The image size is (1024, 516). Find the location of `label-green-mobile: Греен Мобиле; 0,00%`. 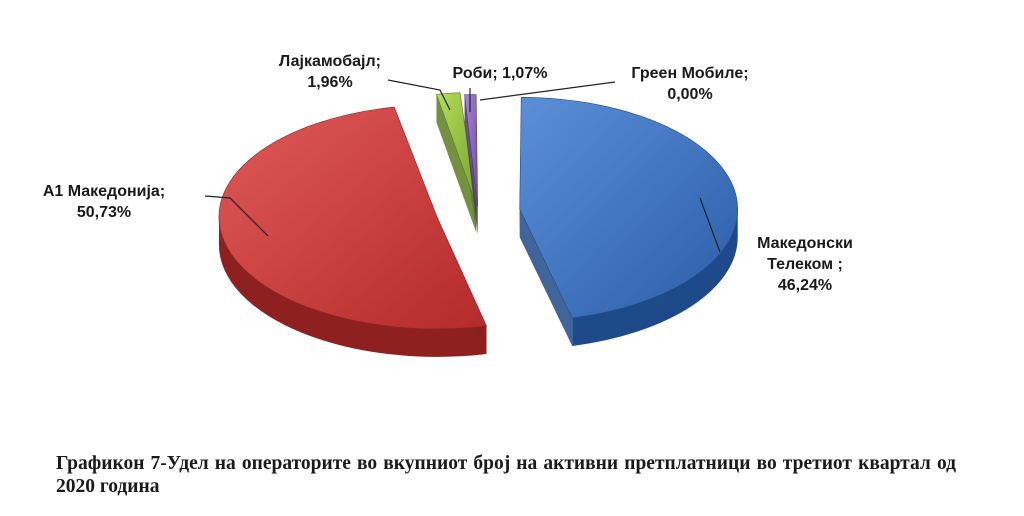

label-green-mobile: Греен Мобиле; 0,00% is located at coordinates (689, 84).